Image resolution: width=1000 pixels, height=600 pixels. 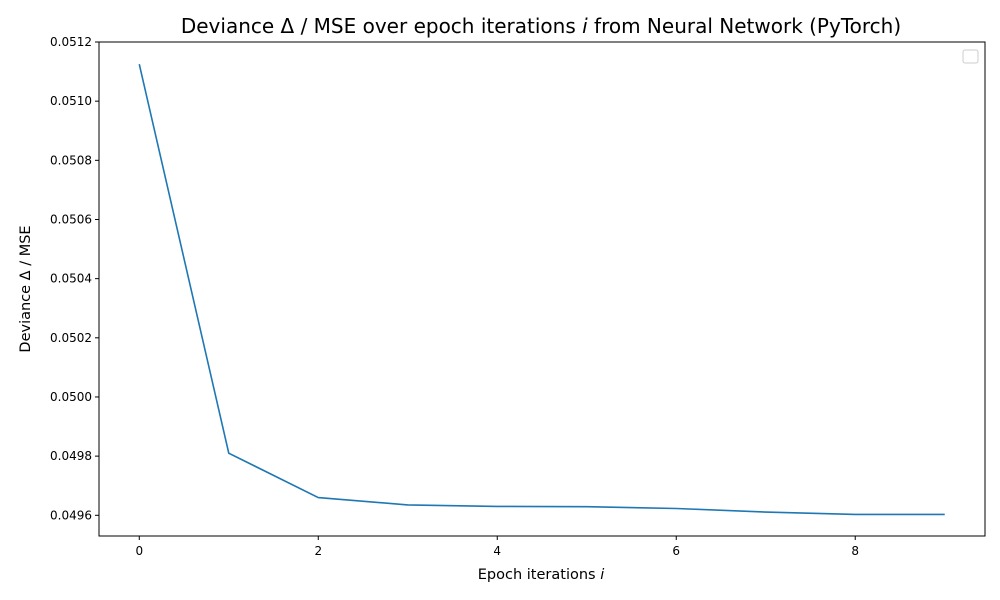 What do you see at coordinates (71, 397) in the screenshot?
I see `y-tick-label: 0.0500` at bounding box center [71, 397].